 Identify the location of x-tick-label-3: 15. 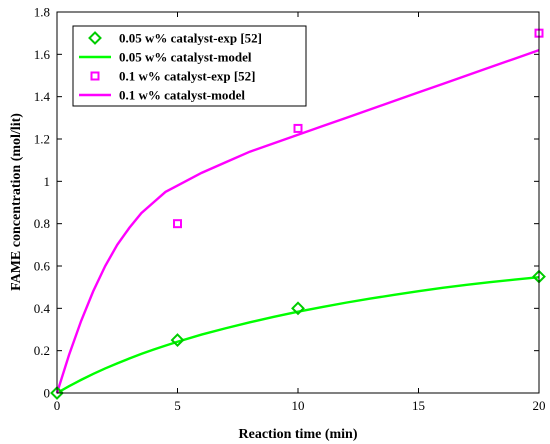
(418, 405).